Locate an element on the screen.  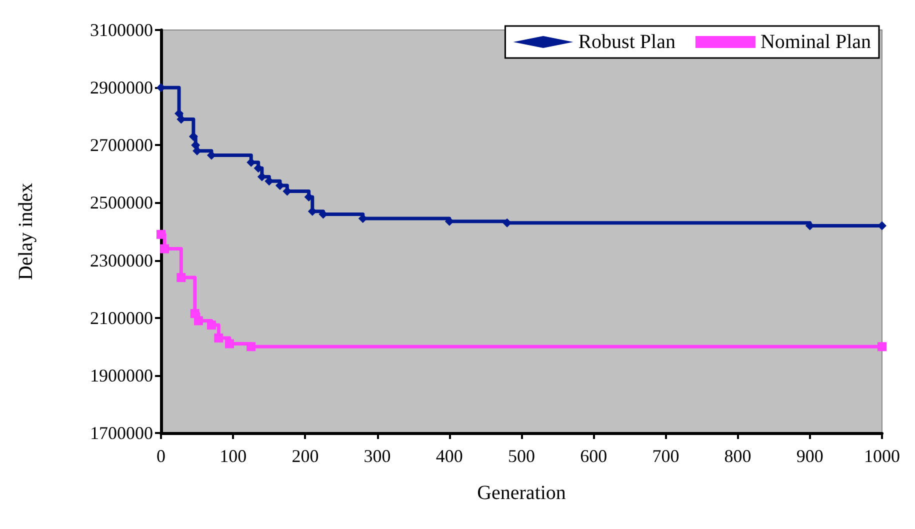
x-tick-label: 800 is located at coordinates (738, 456).